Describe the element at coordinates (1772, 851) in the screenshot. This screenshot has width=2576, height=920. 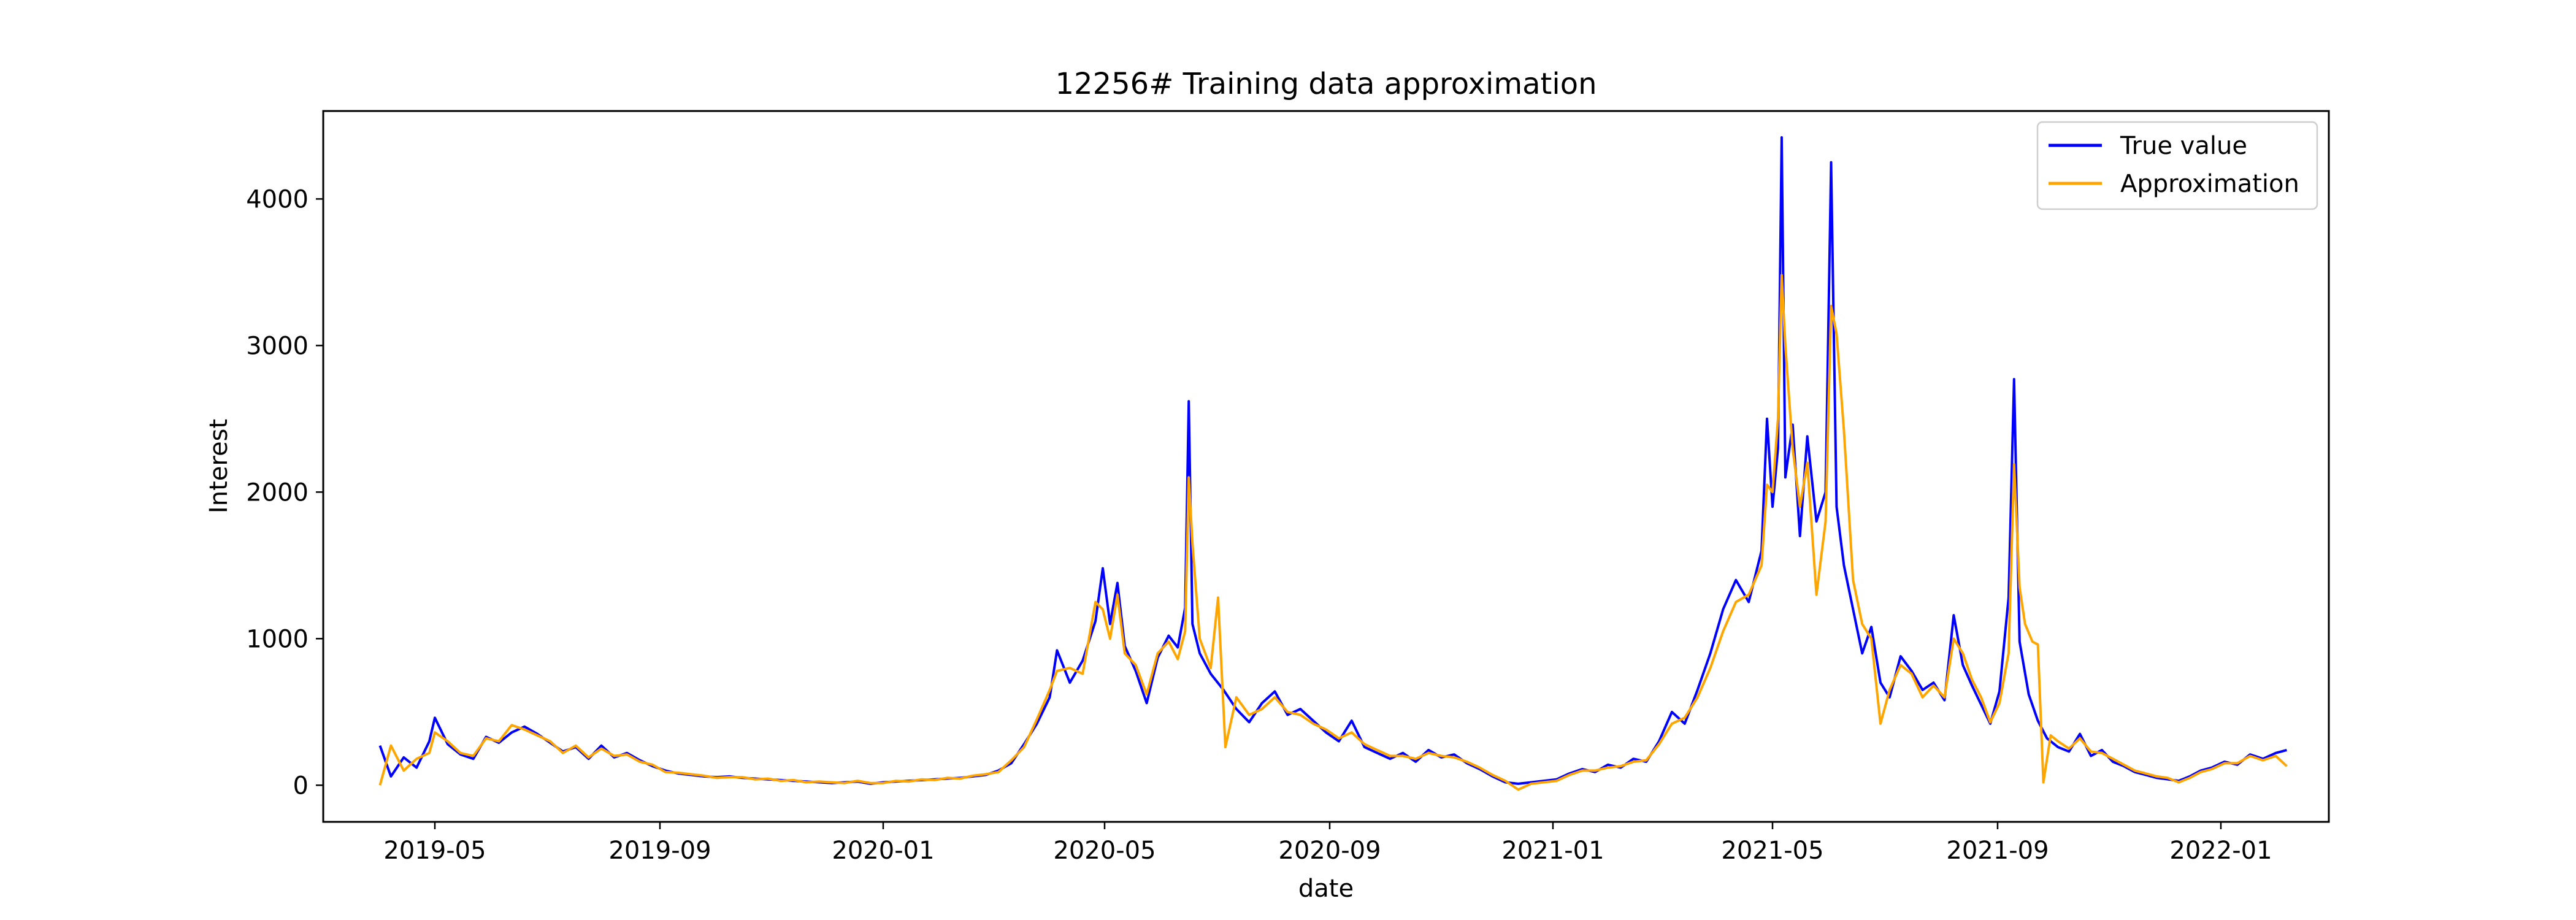
I see `x-tick-label: 2021-05` at that location.